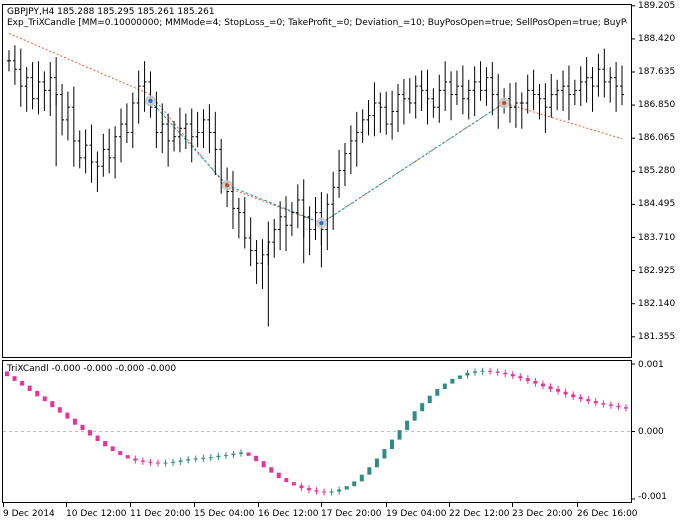 This screenshot has width=683, height=524. I want to click on price-axis-label: 189.205, so click(657, 5).